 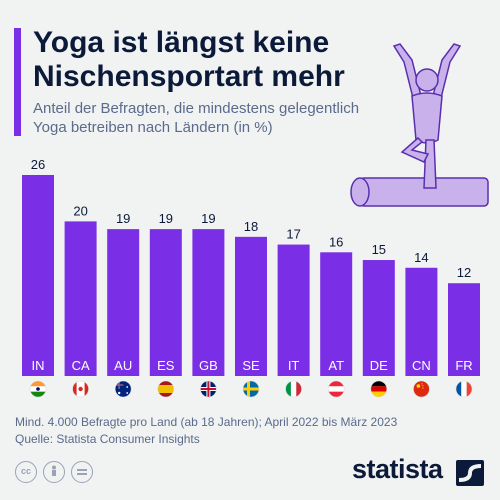 What do you see at coordinates (251, 226) in the screenshot?
I see `data-label-se: 18` at bounding box center [251, 226].